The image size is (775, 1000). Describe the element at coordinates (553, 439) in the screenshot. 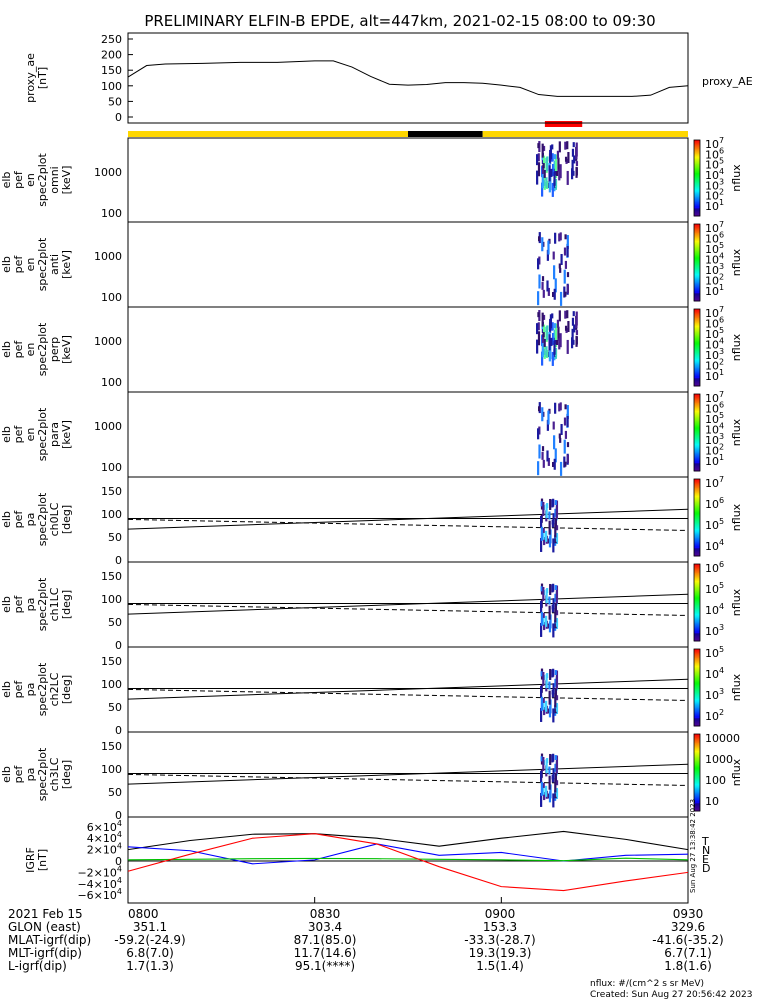

I see `spectrogram-data` at that location.